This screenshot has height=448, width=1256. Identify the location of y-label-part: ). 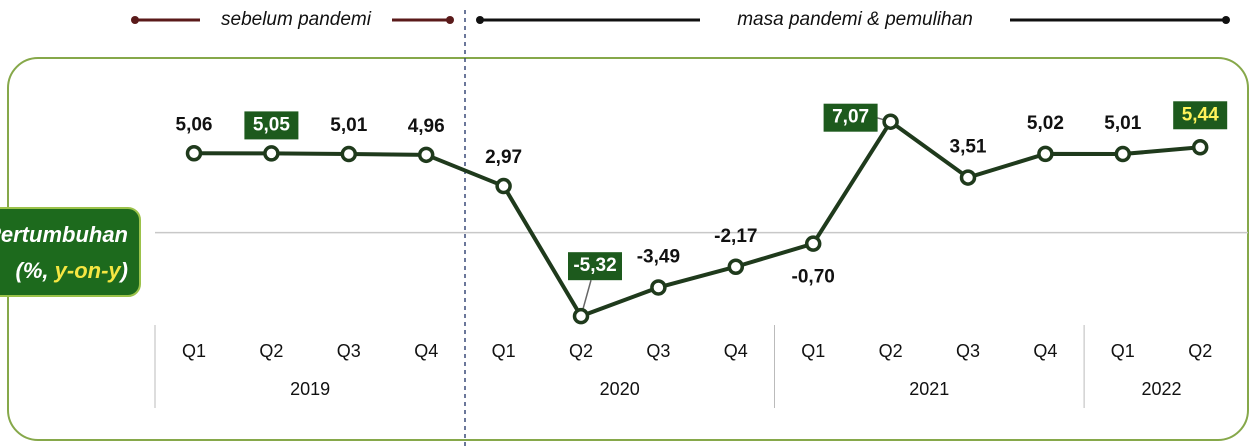
(123, 270).